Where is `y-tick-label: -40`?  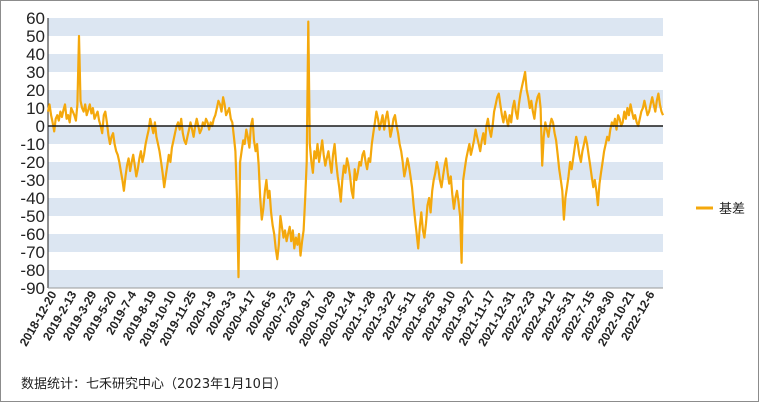
y-tick-label: -40 is located at coordinates (32, 198).